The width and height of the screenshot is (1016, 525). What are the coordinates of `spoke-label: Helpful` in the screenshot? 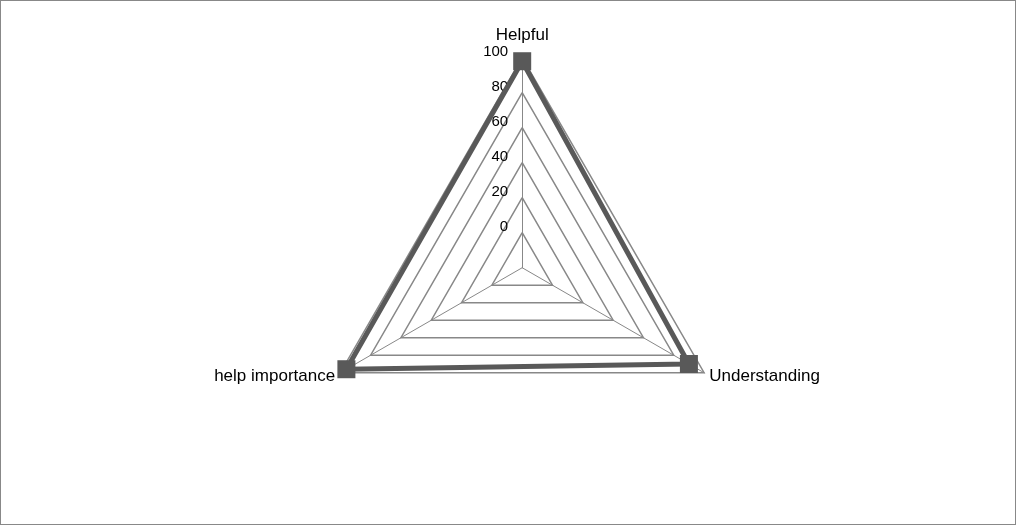 It's located at (522, 34).